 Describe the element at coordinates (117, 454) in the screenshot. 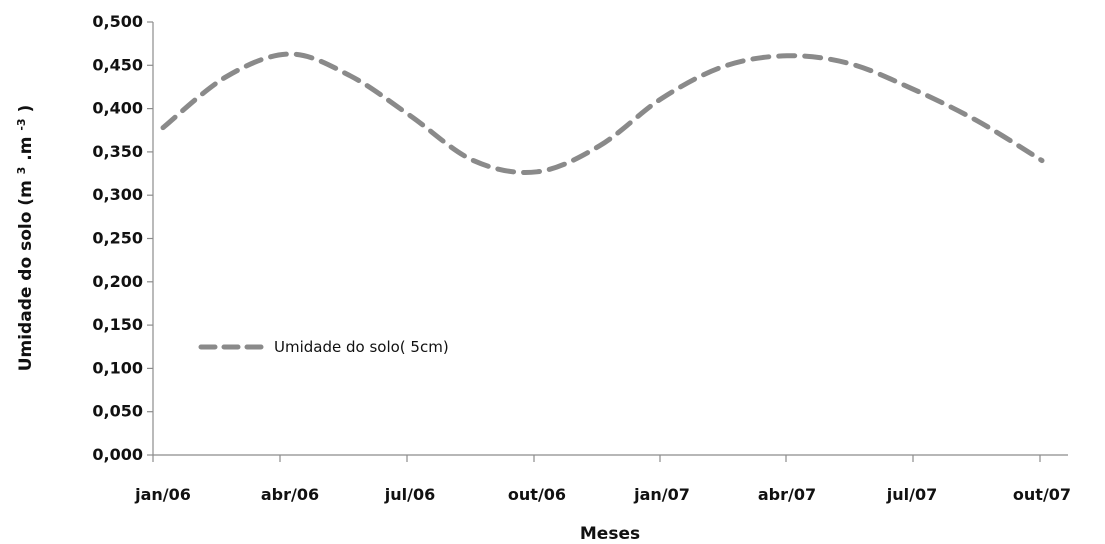

I see `y-tick-label: 0,000` at that location.